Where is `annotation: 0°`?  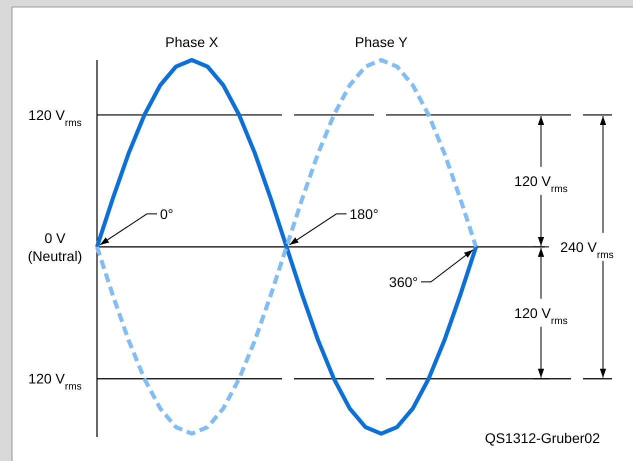 annotation: 0° is located at coordinates (167, 214).